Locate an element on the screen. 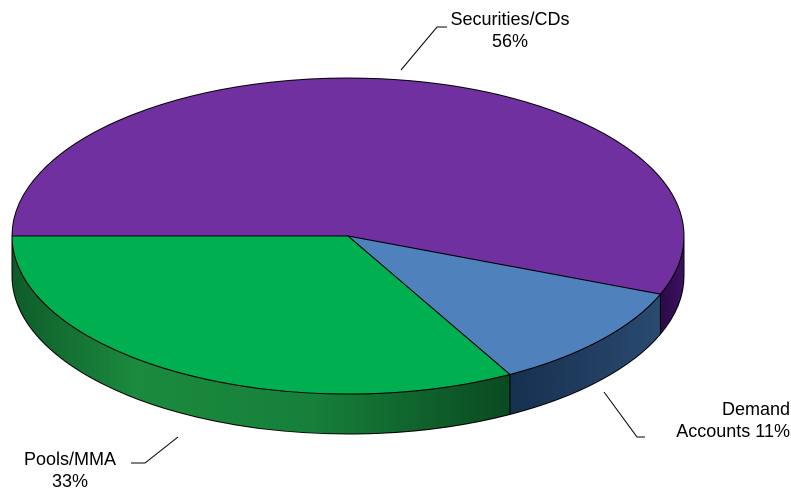 The width and height of the screenshot is (791, 500). slice-name-pools: Pools/MMA is located at coordinates (70, 459).